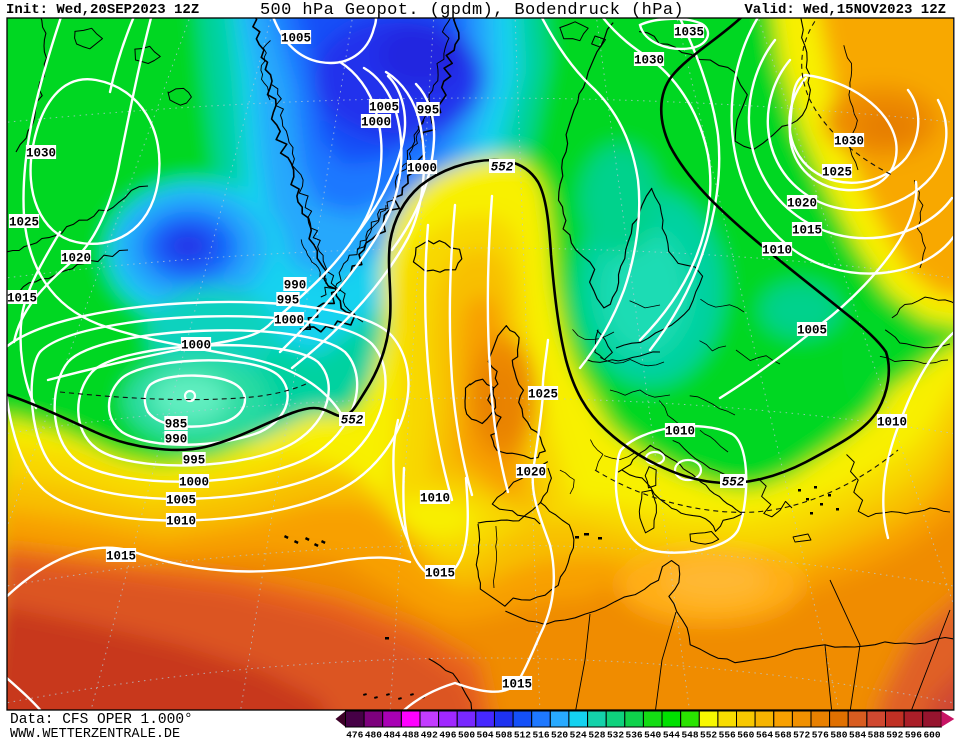  I want to click on svg-text: 488, so click(410, 735).